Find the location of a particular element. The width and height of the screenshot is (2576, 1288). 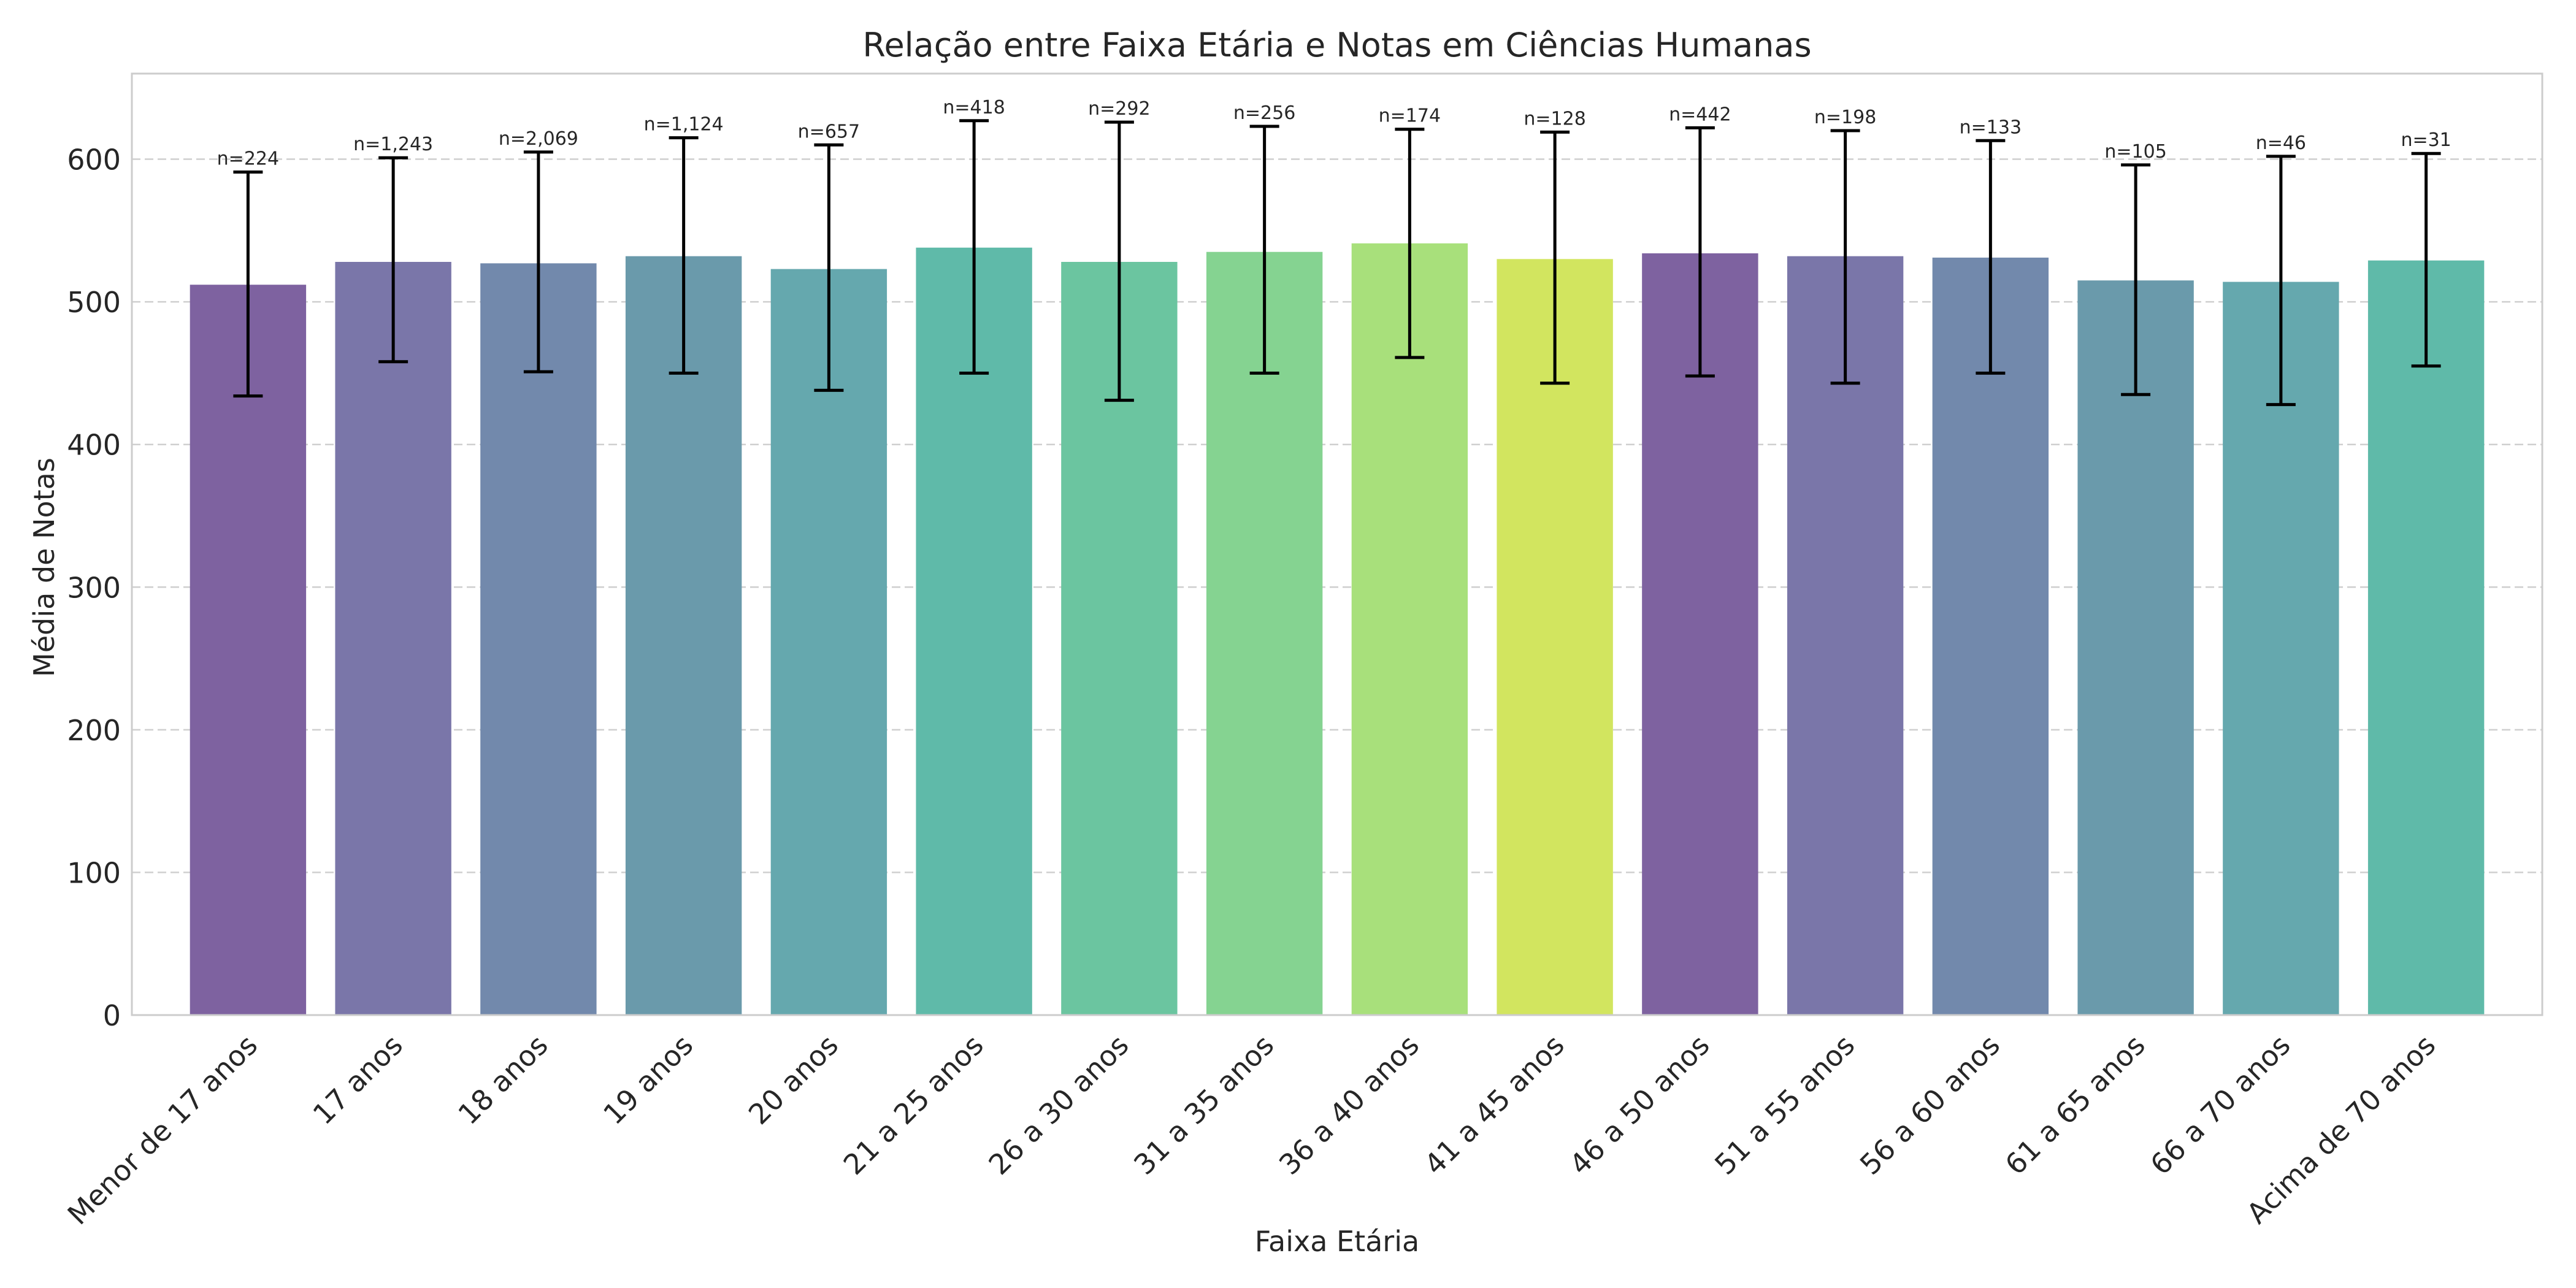

y-tick-label: 0 is located at coordinates (112, 1015).